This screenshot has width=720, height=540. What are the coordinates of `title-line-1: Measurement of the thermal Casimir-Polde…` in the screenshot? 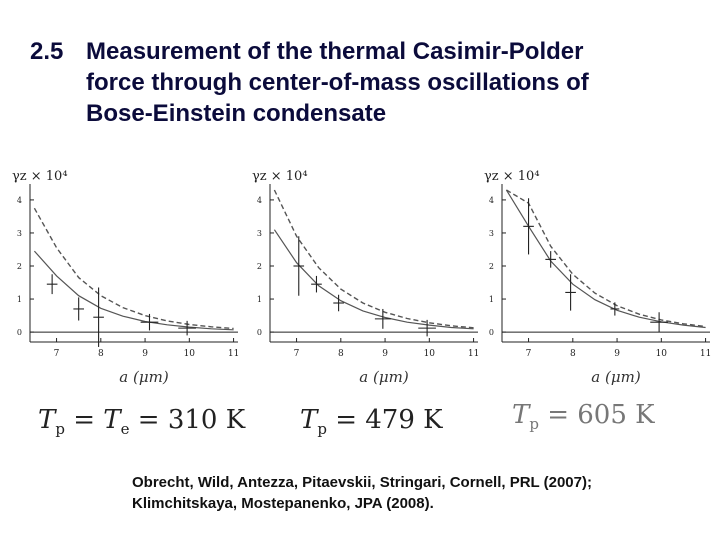 It's located at (335, 51).